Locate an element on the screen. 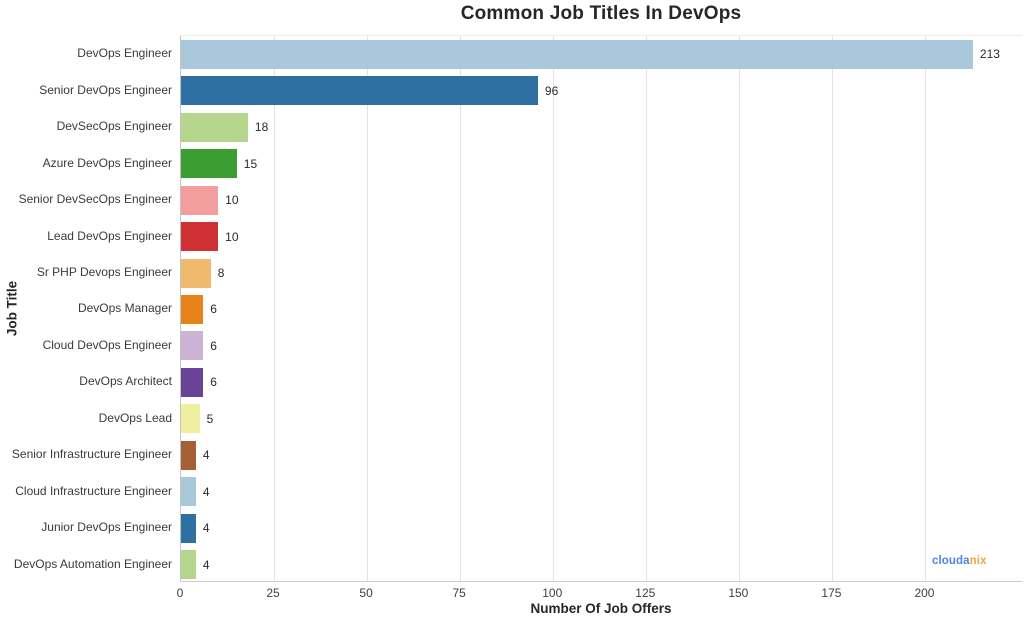 The image size is (1024, 624). bar-devops-lead is located at coordinates (190, 419).